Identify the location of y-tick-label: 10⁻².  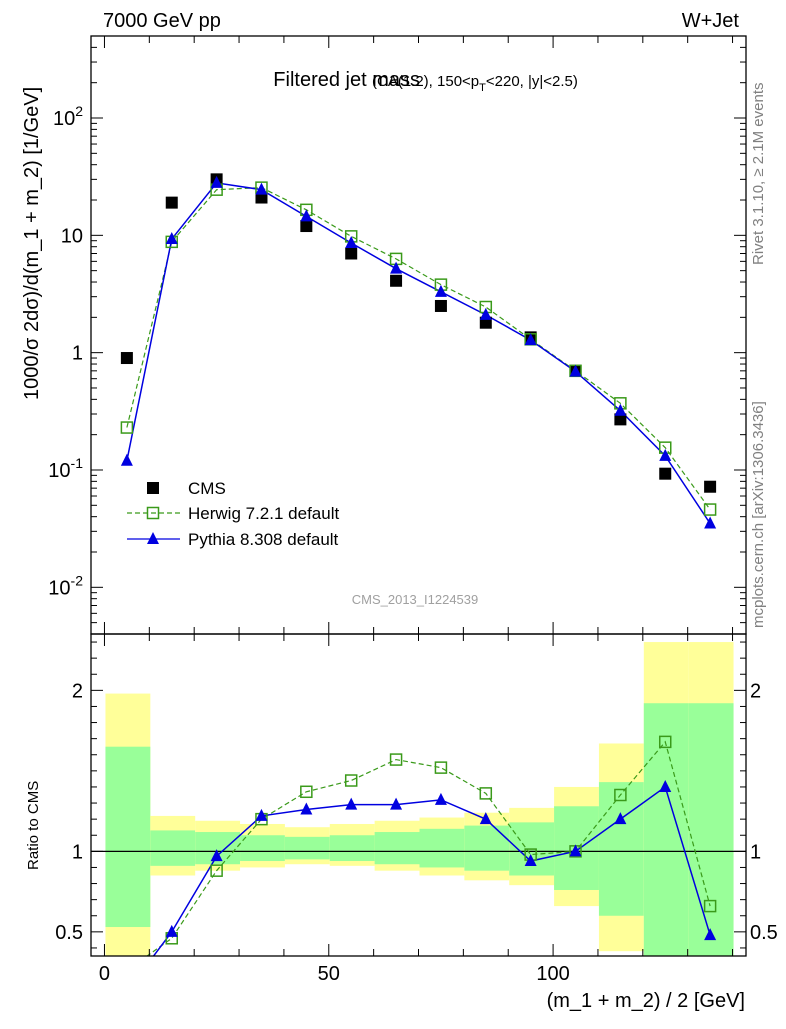
(65, 585).